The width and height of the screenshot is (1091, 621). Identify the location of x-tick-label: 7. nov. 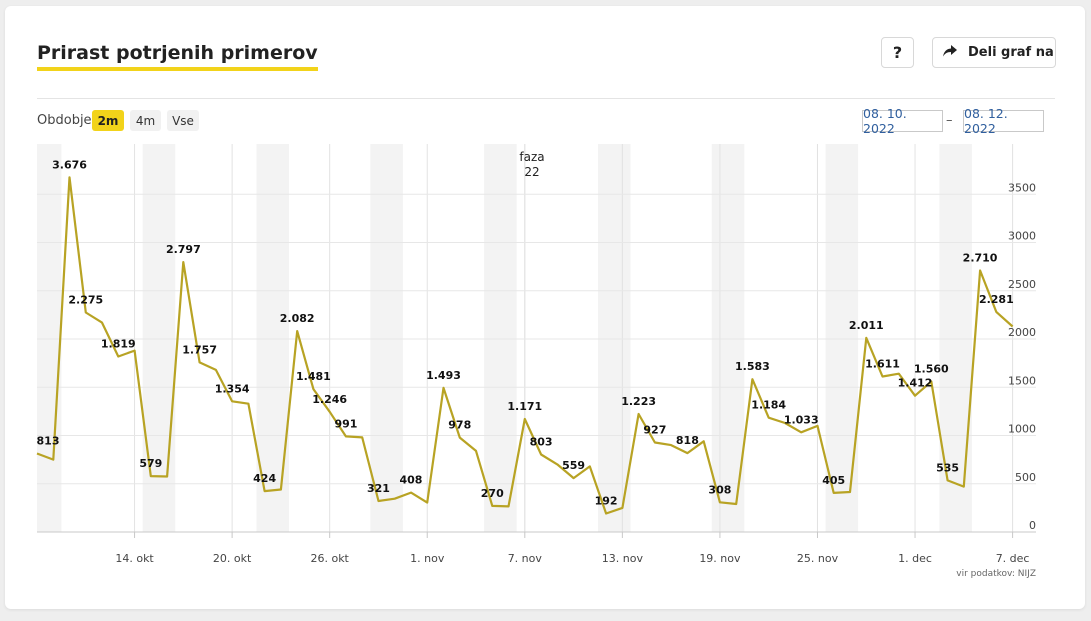
(525, 558).